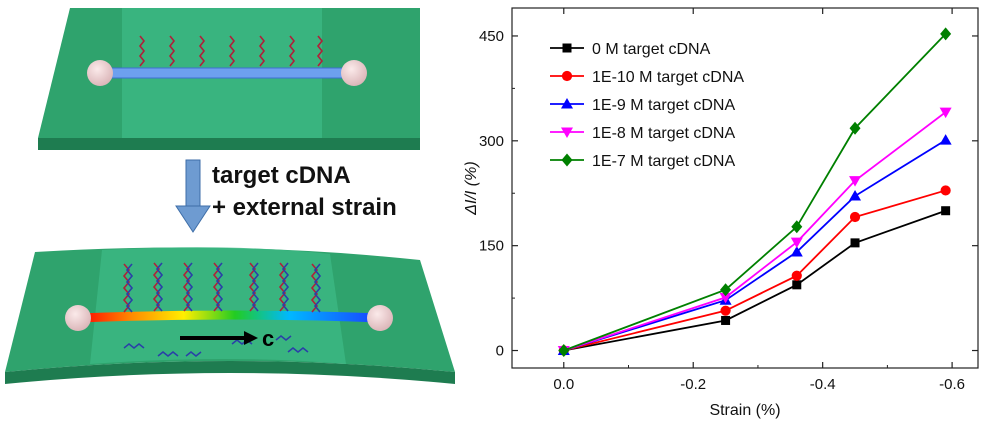 The image size is (1000, 426). I want to click on process-label-line1: target cDNA, so click(281, 175).